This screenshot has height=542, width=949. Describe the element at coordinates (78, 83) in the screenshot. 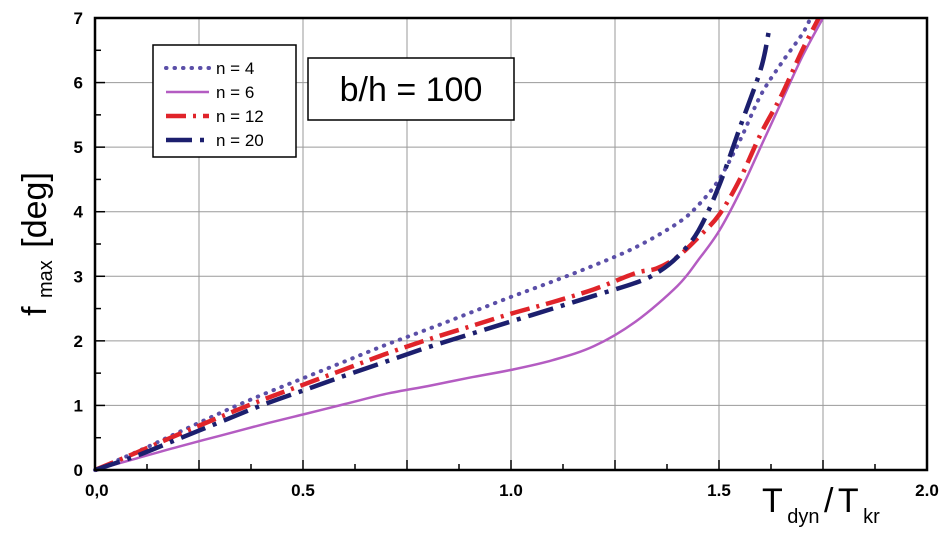

I see `y-tick-label: 6` at that location.